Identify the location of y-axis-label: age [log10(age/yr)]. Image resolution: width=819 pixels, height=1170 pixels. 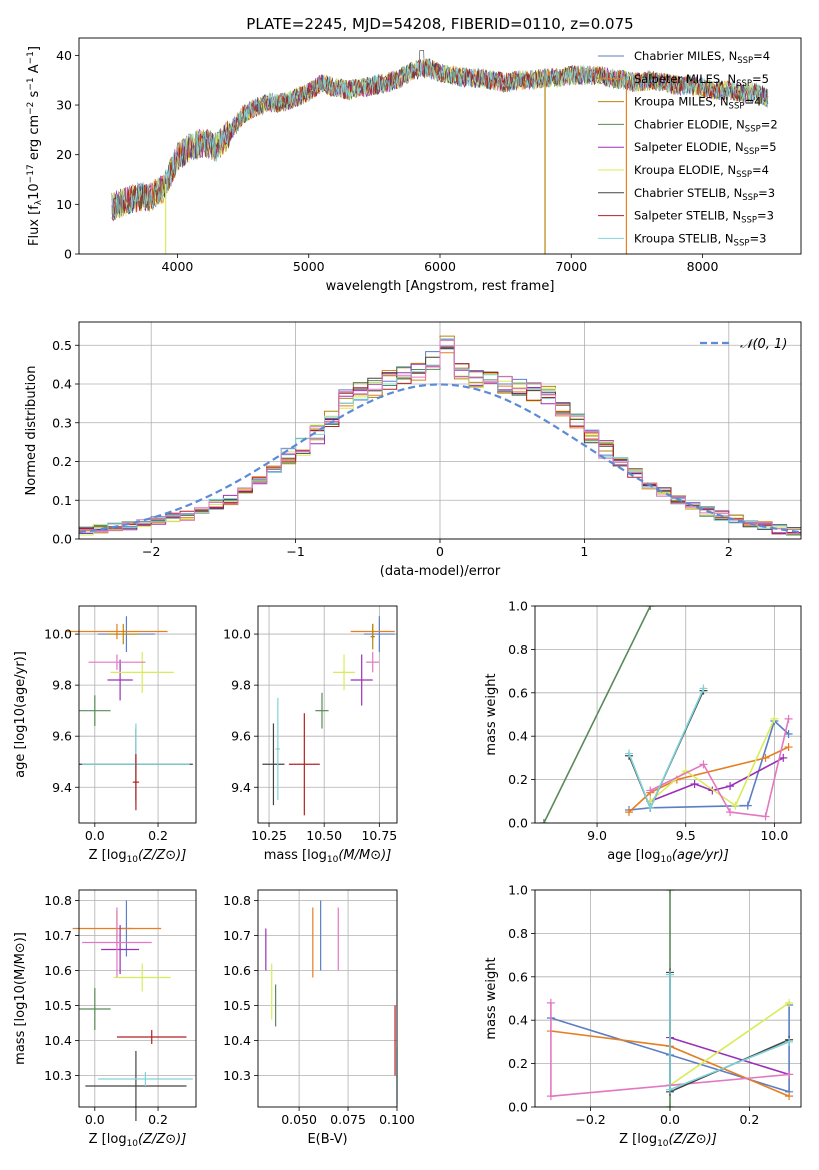
(20, 714).